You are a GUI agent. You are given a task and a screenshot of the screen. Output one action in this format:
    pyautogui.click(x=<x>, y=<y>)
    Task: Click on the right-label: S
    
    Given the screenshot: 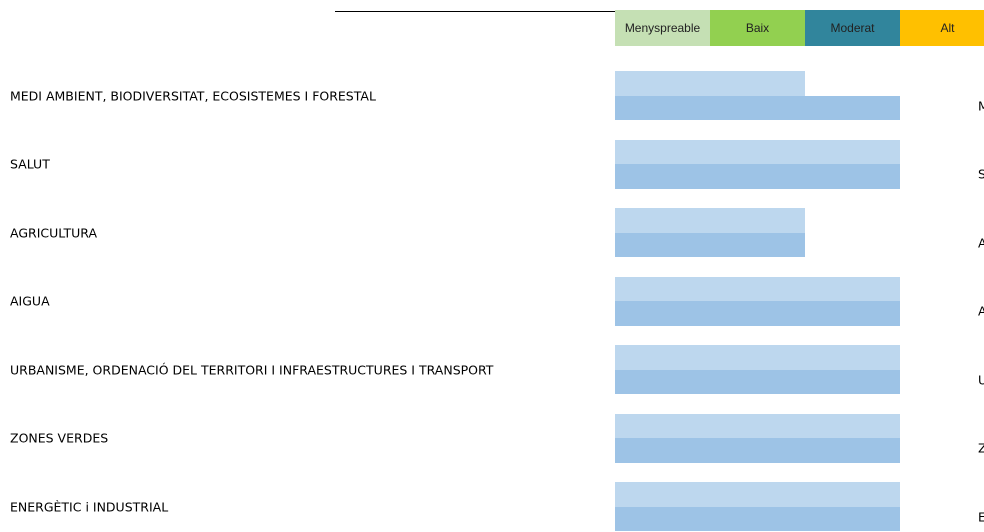 What is the action you would take?
    pyautogui.click(x=981, y=174)
    